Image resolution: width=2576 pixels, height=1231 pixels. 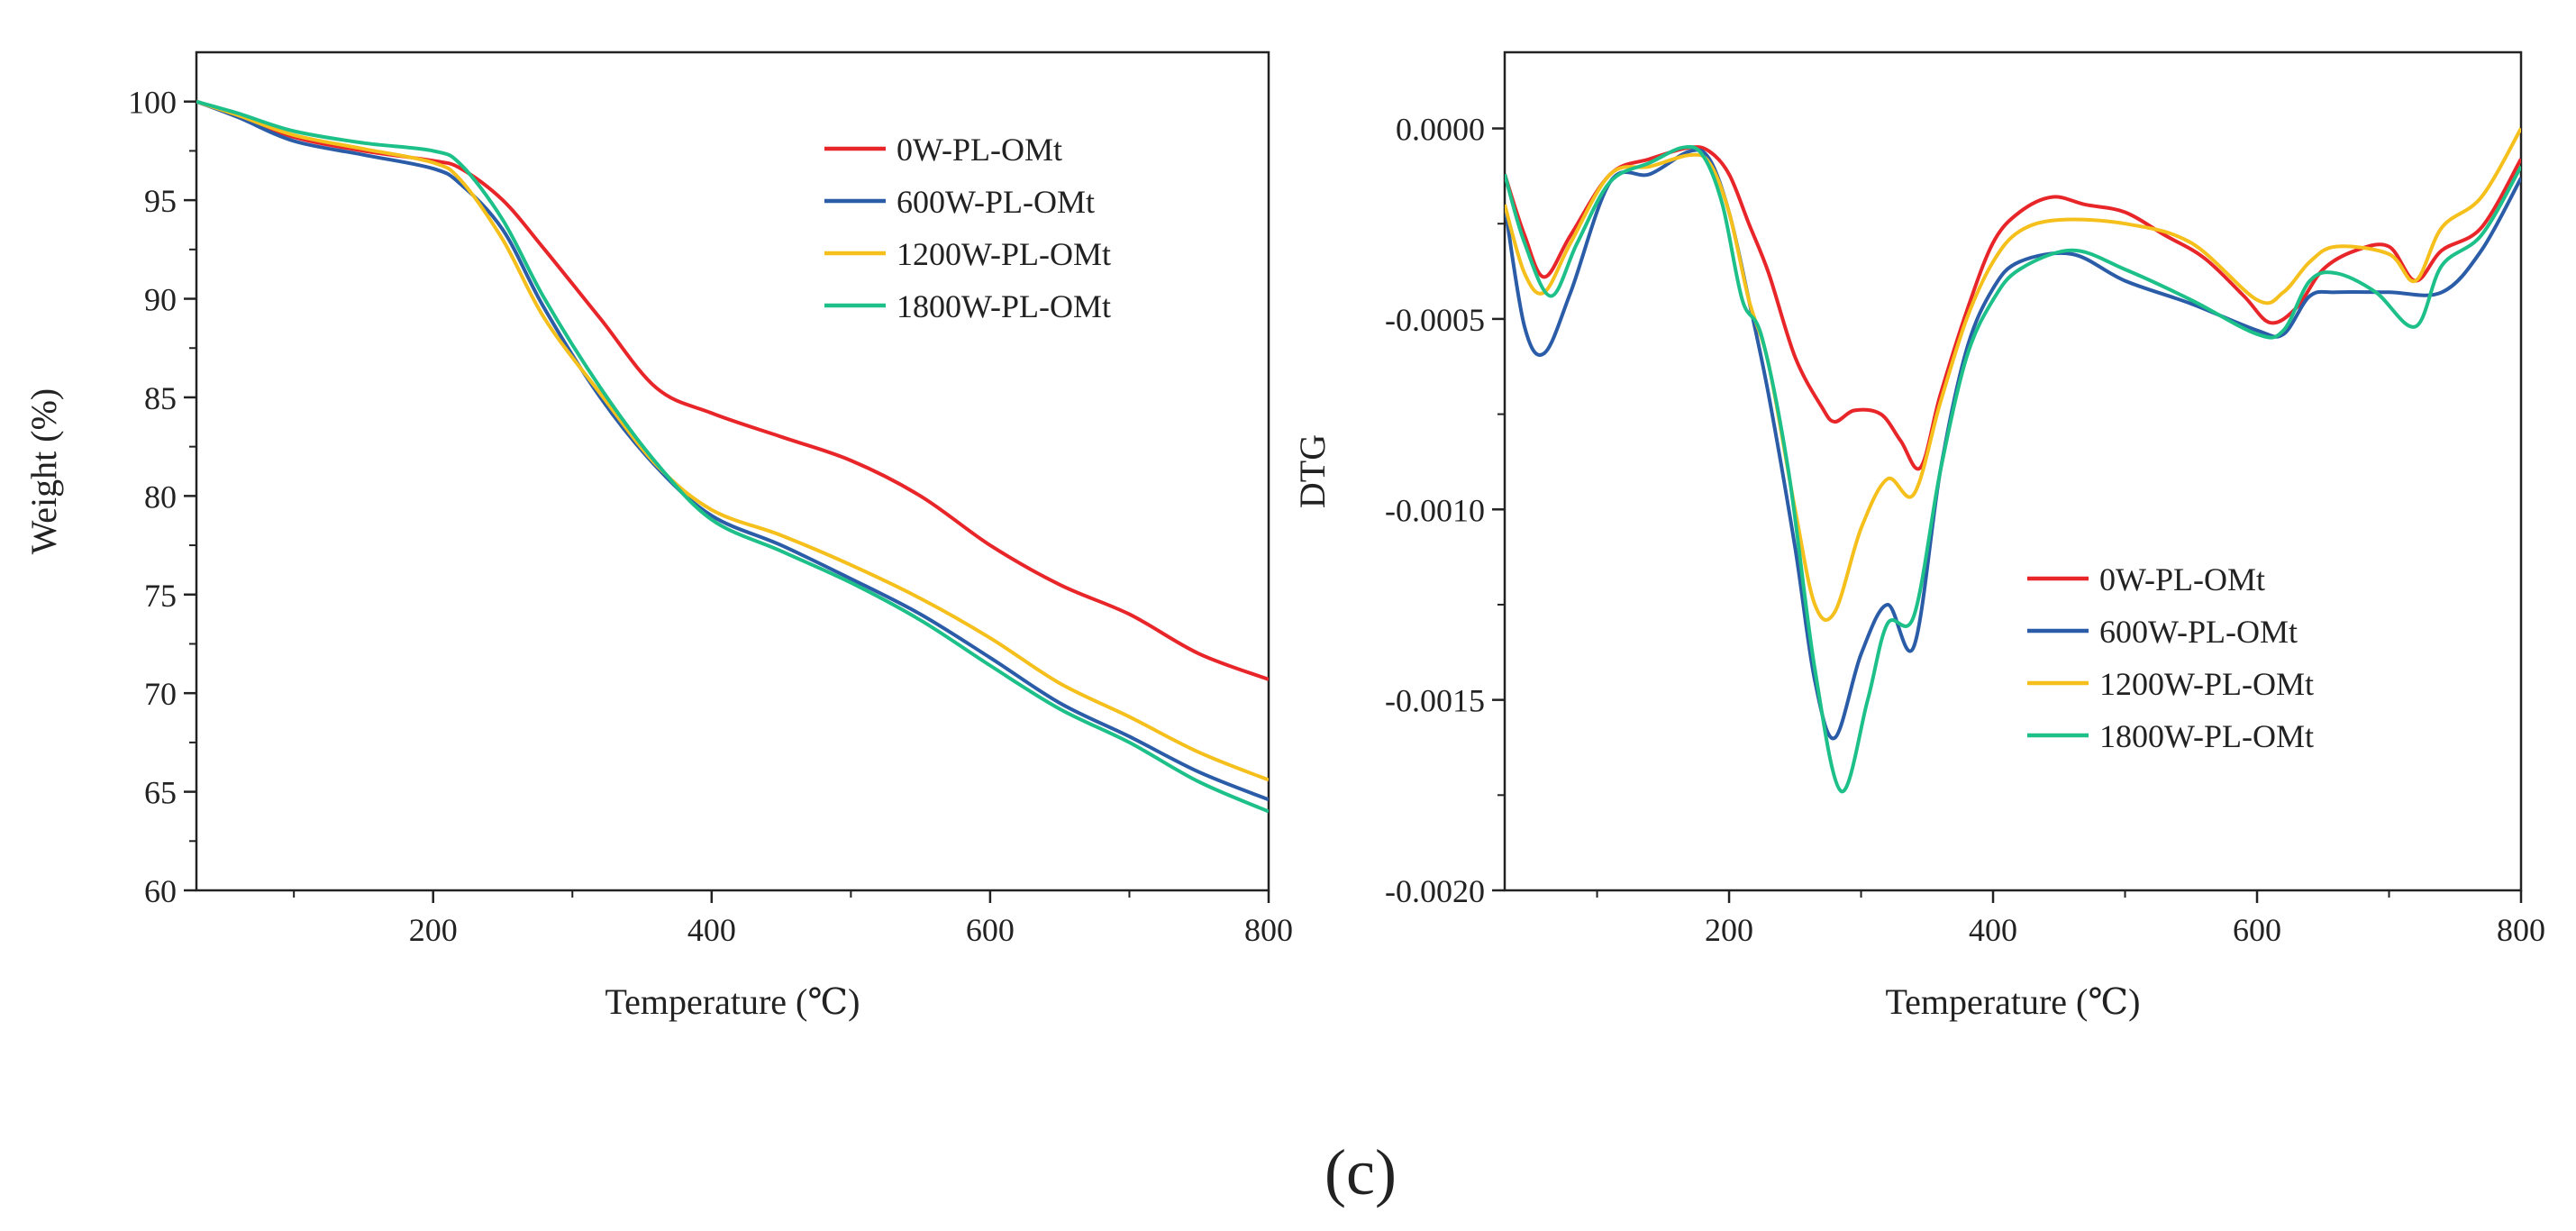 What do you see at coordinates (2257, 930) in the screenshot?
I see `dtg-x-tick-label: 600` at bounding box center [2257, 930].